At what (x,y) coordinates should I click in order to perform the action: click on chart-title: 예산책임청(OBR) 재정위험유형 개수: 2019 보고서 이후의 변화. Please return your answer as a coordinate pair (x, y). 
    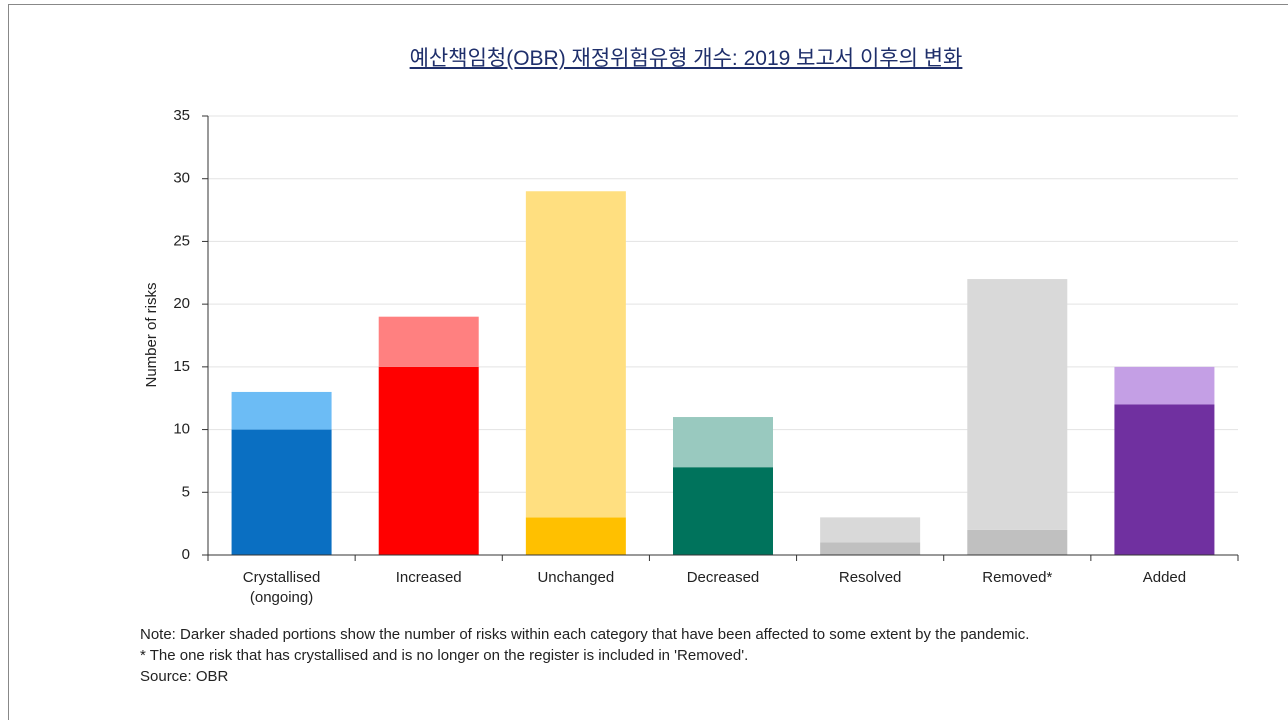
    Looking at the image, I should click on (686, 58).